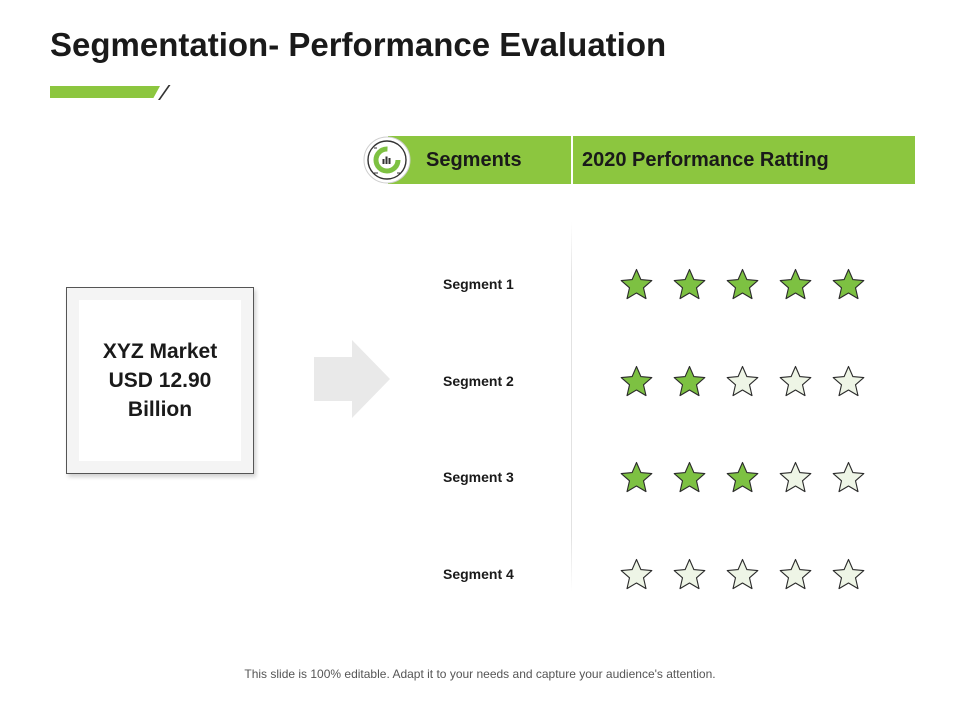 This screenshot has height=720, width=960. Describe the element at coordinates (705, 160) in the screenshot. I see `header-performance-rating: 2020 Performance Ratting` at that location.